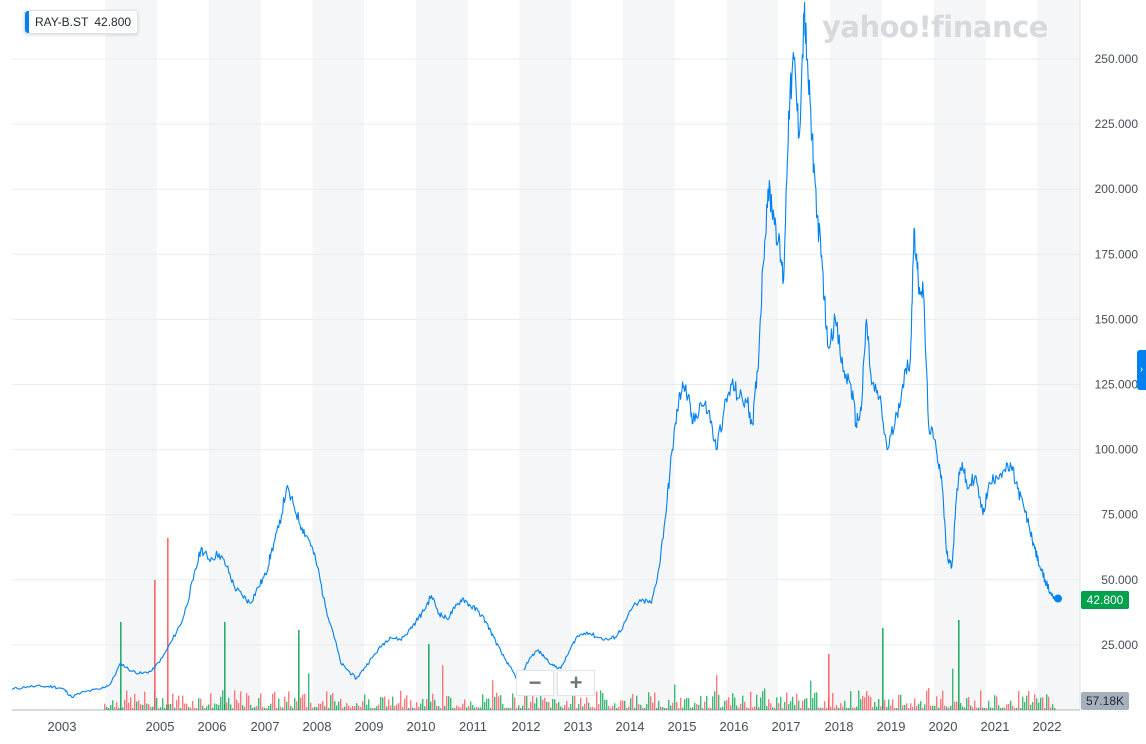 Image resolution: width=1146 pixels, height=744 pixels. I want to click on side-panel-toggle: ›, so click(1141, 370).